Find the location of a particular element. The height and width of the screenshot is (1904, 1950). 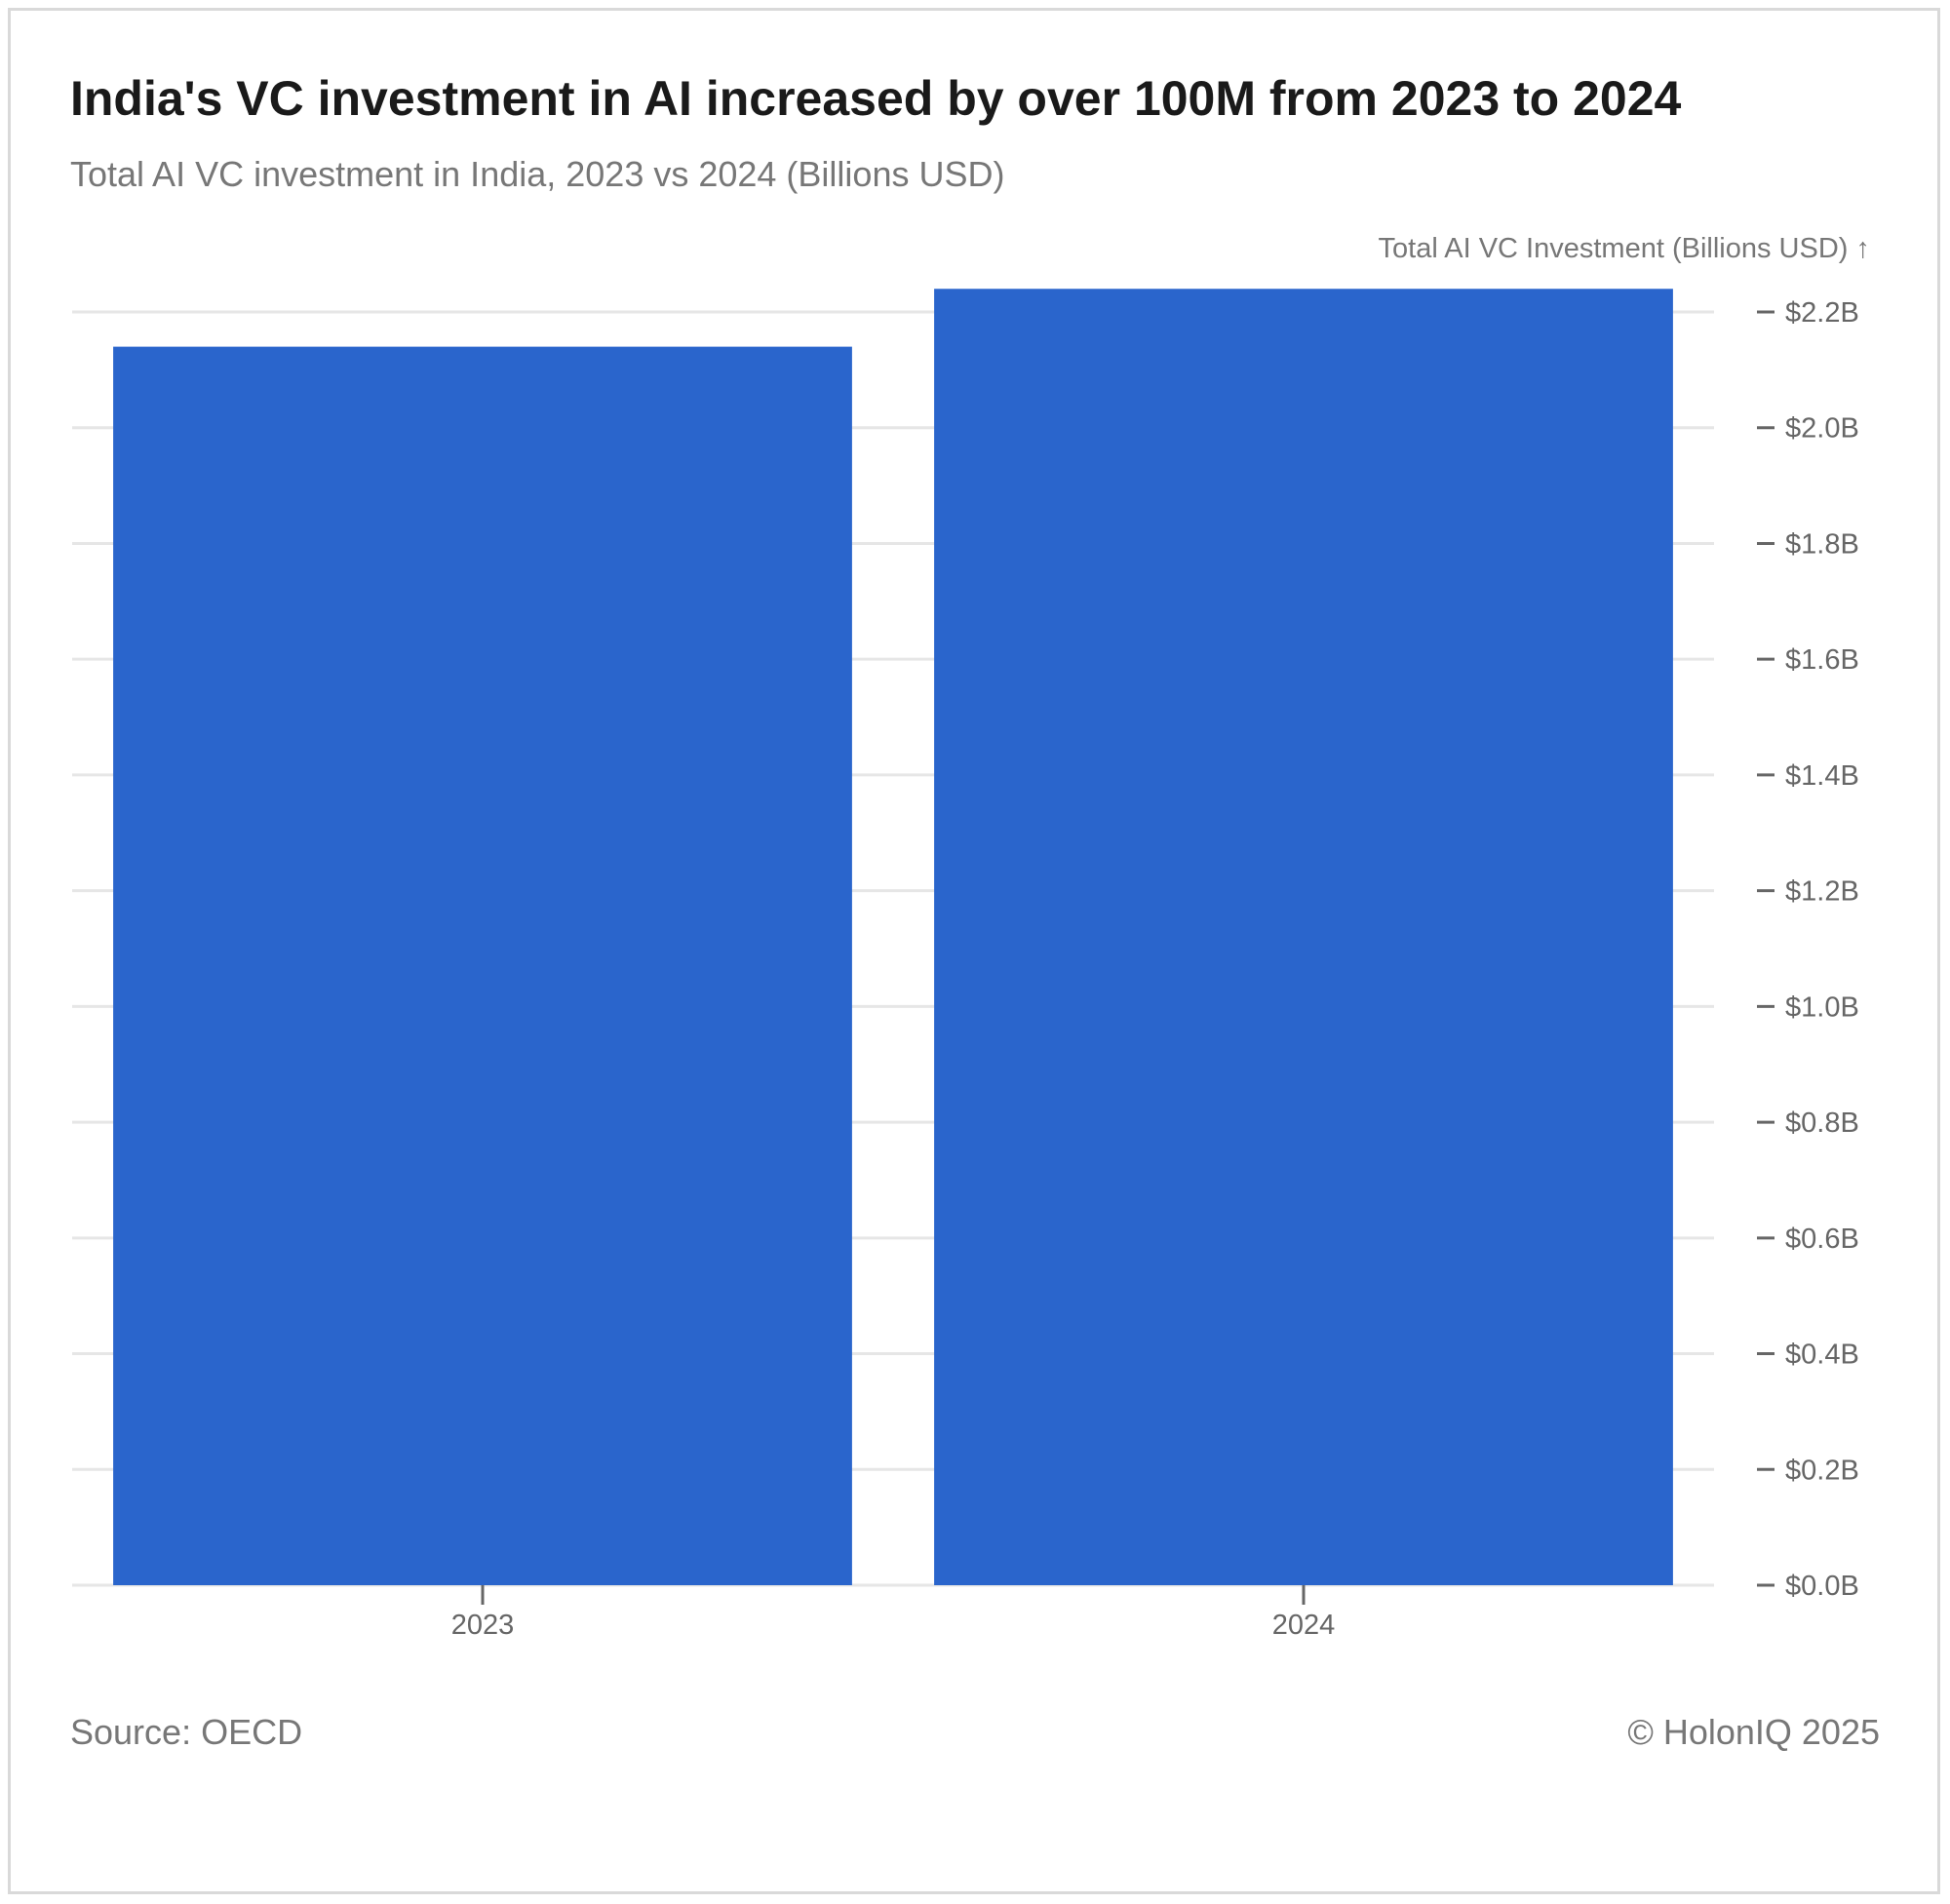

y-tick-label: $0.8B is located at coordinates (1822, 1123).